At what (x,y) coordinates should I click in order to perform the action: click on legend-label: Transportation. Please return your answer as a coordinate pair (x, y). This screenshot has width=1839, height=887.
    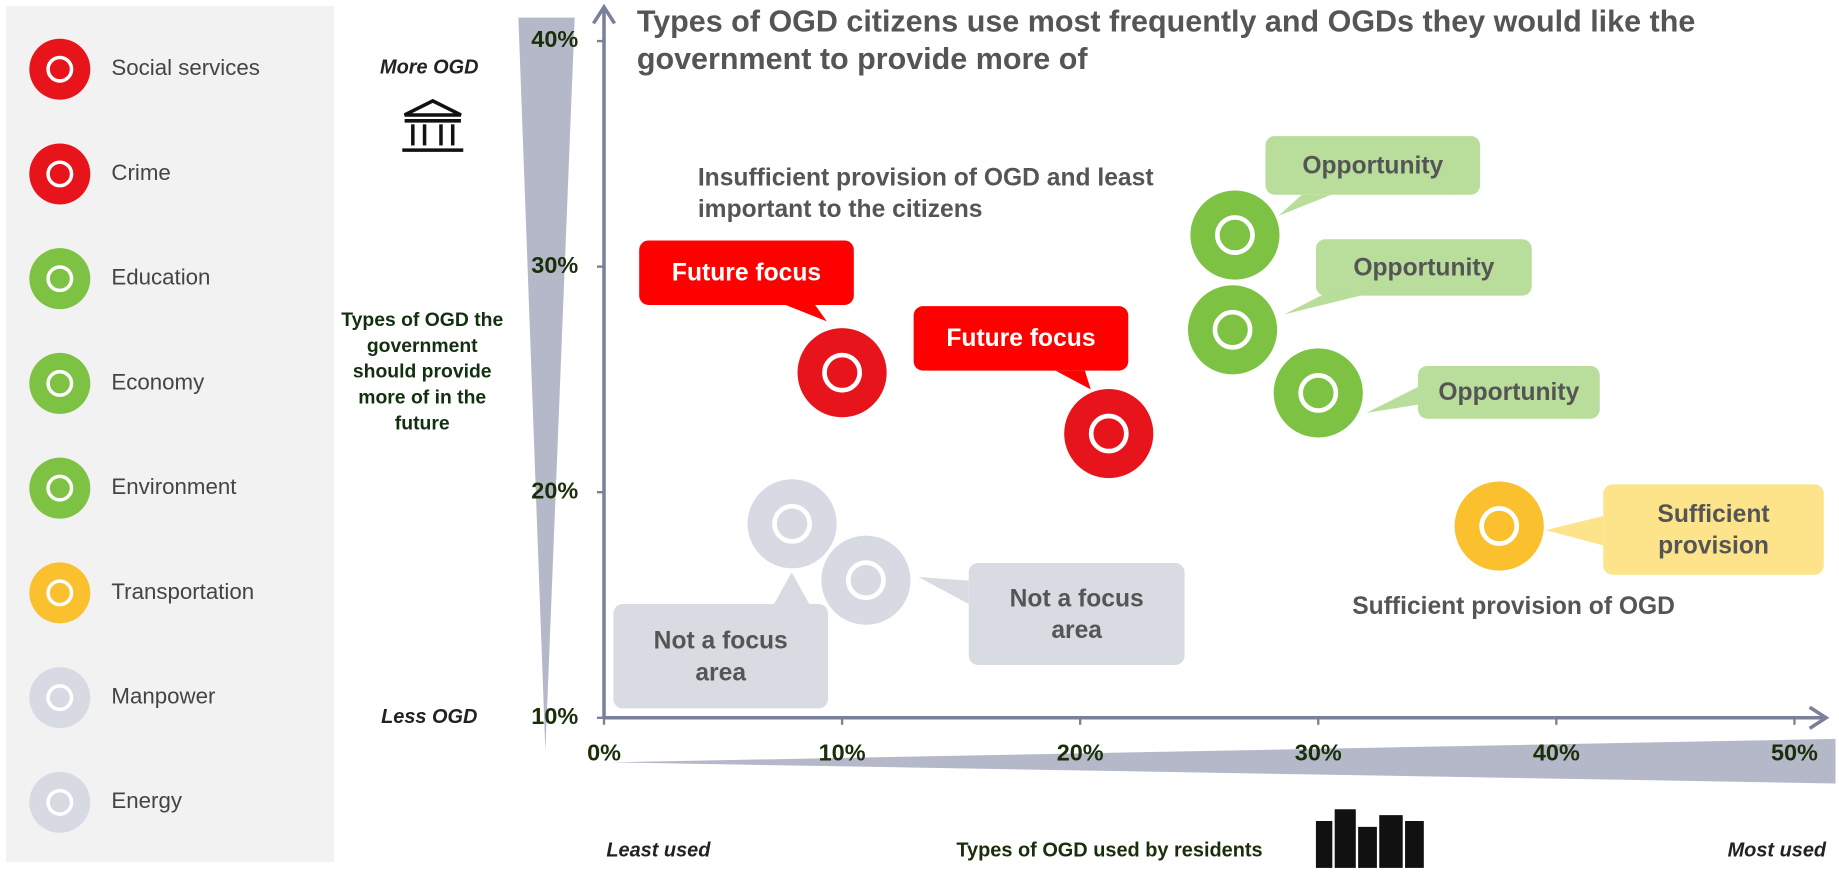
    Looking at the image, I should click on (182, 591).